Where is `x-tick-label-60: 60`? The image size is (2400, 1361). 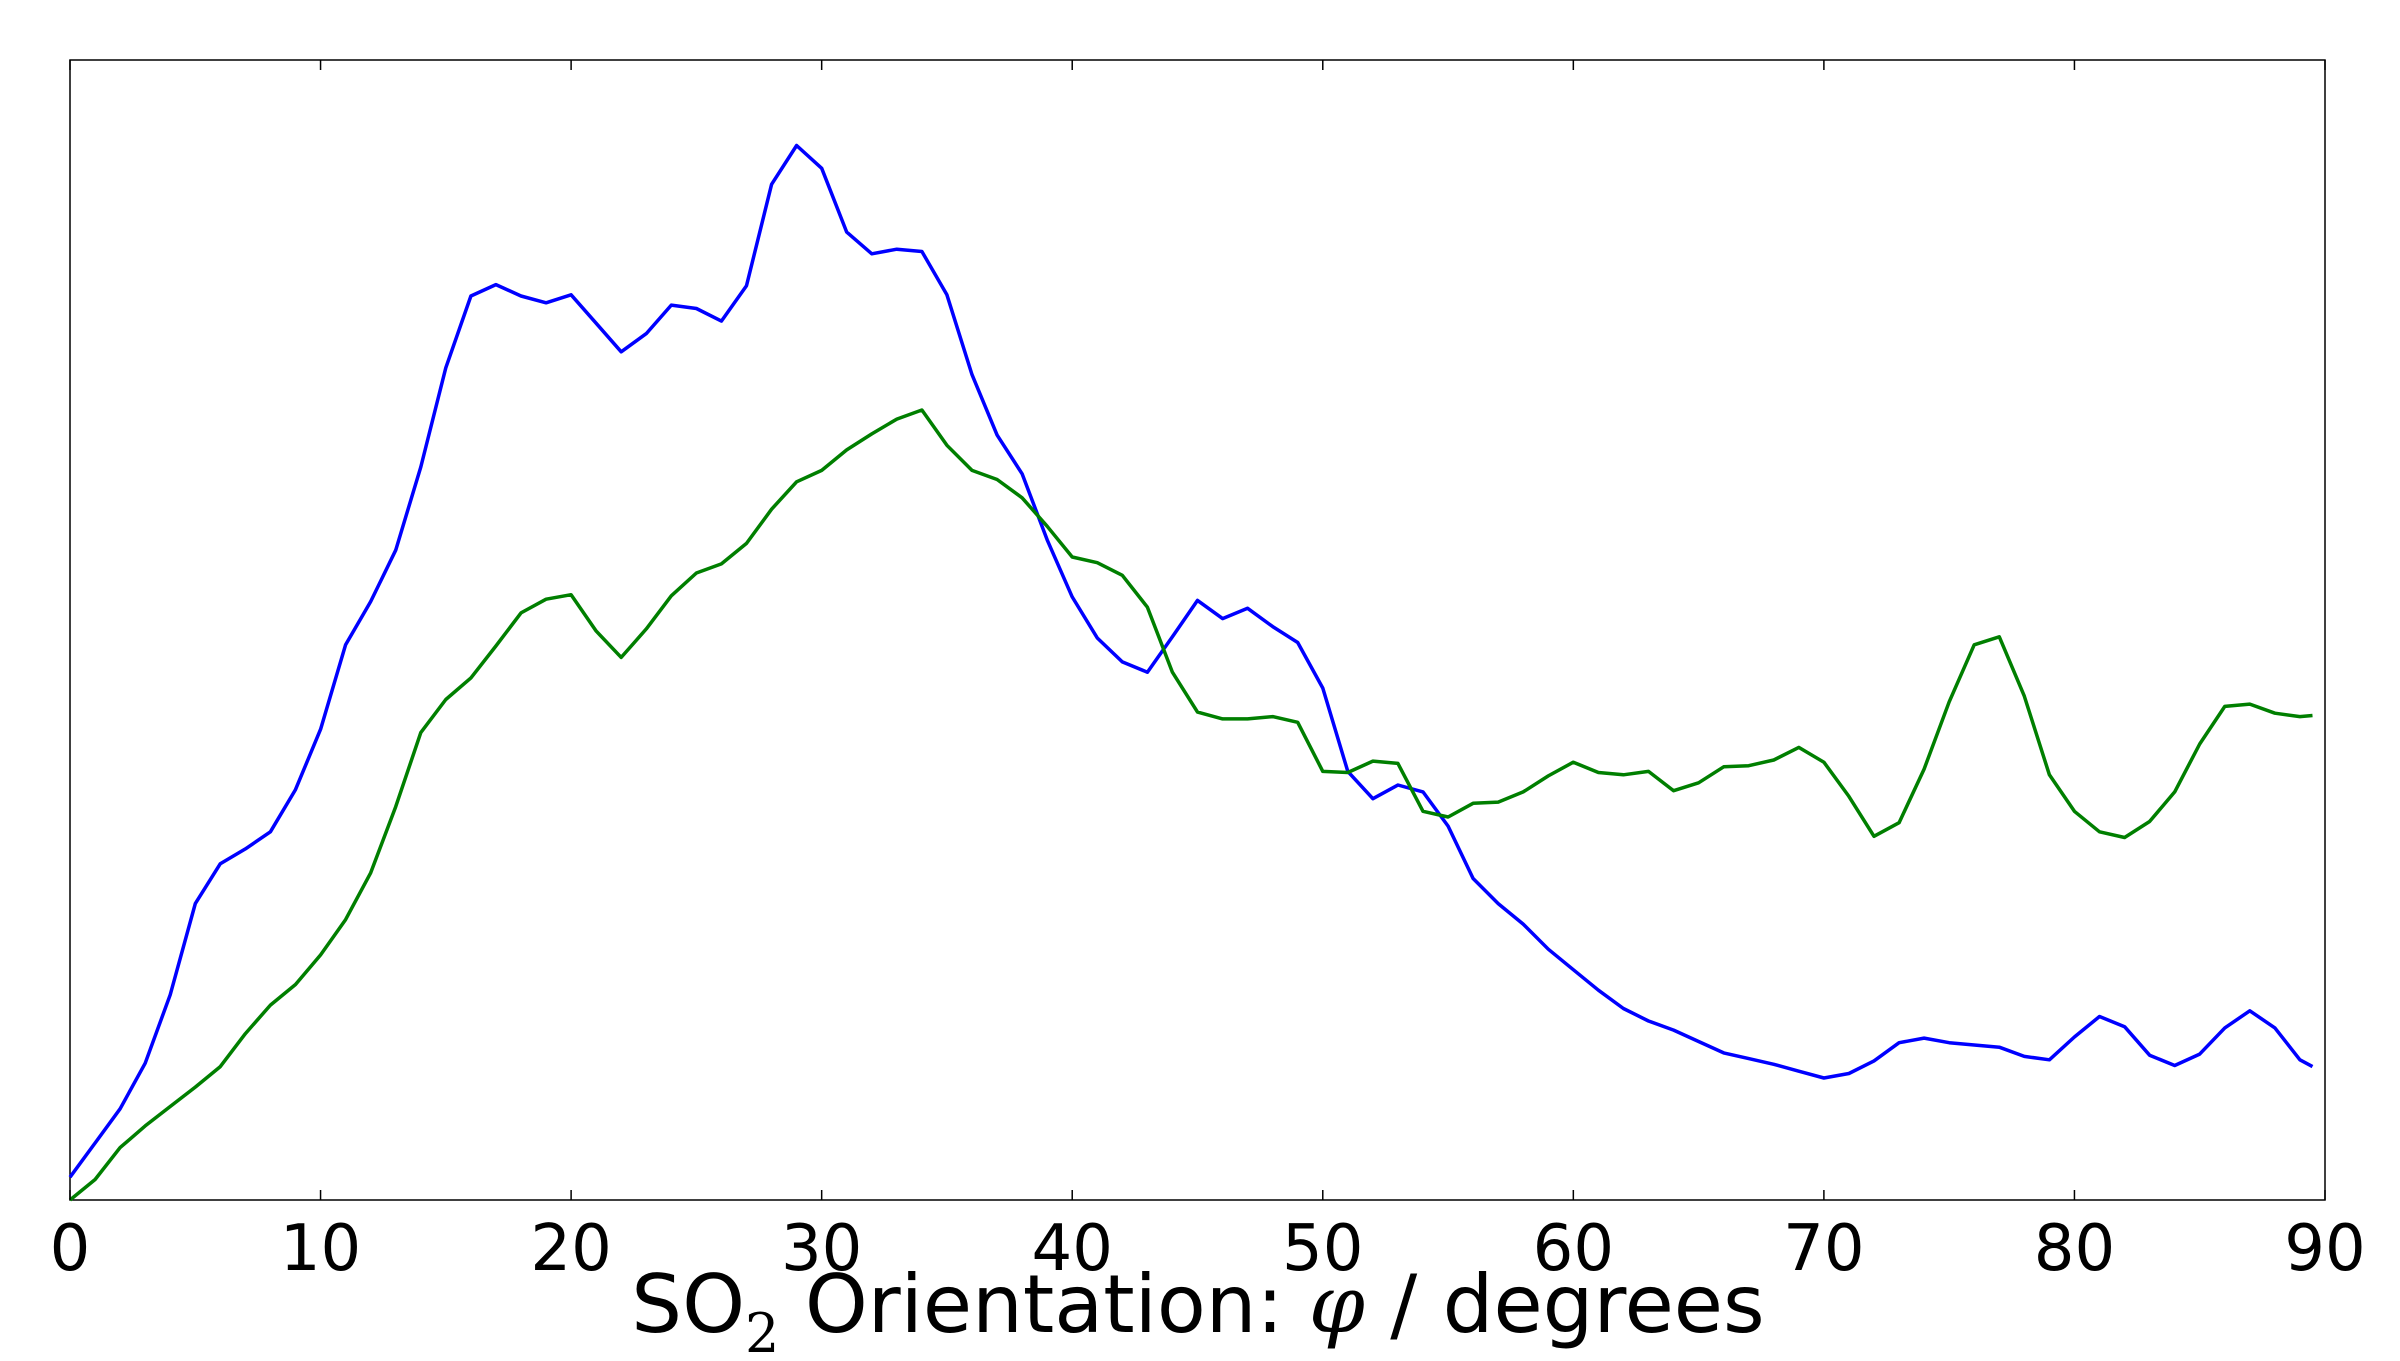 x-tick-label-60: 60 is located at coordinates (1573, 1249).